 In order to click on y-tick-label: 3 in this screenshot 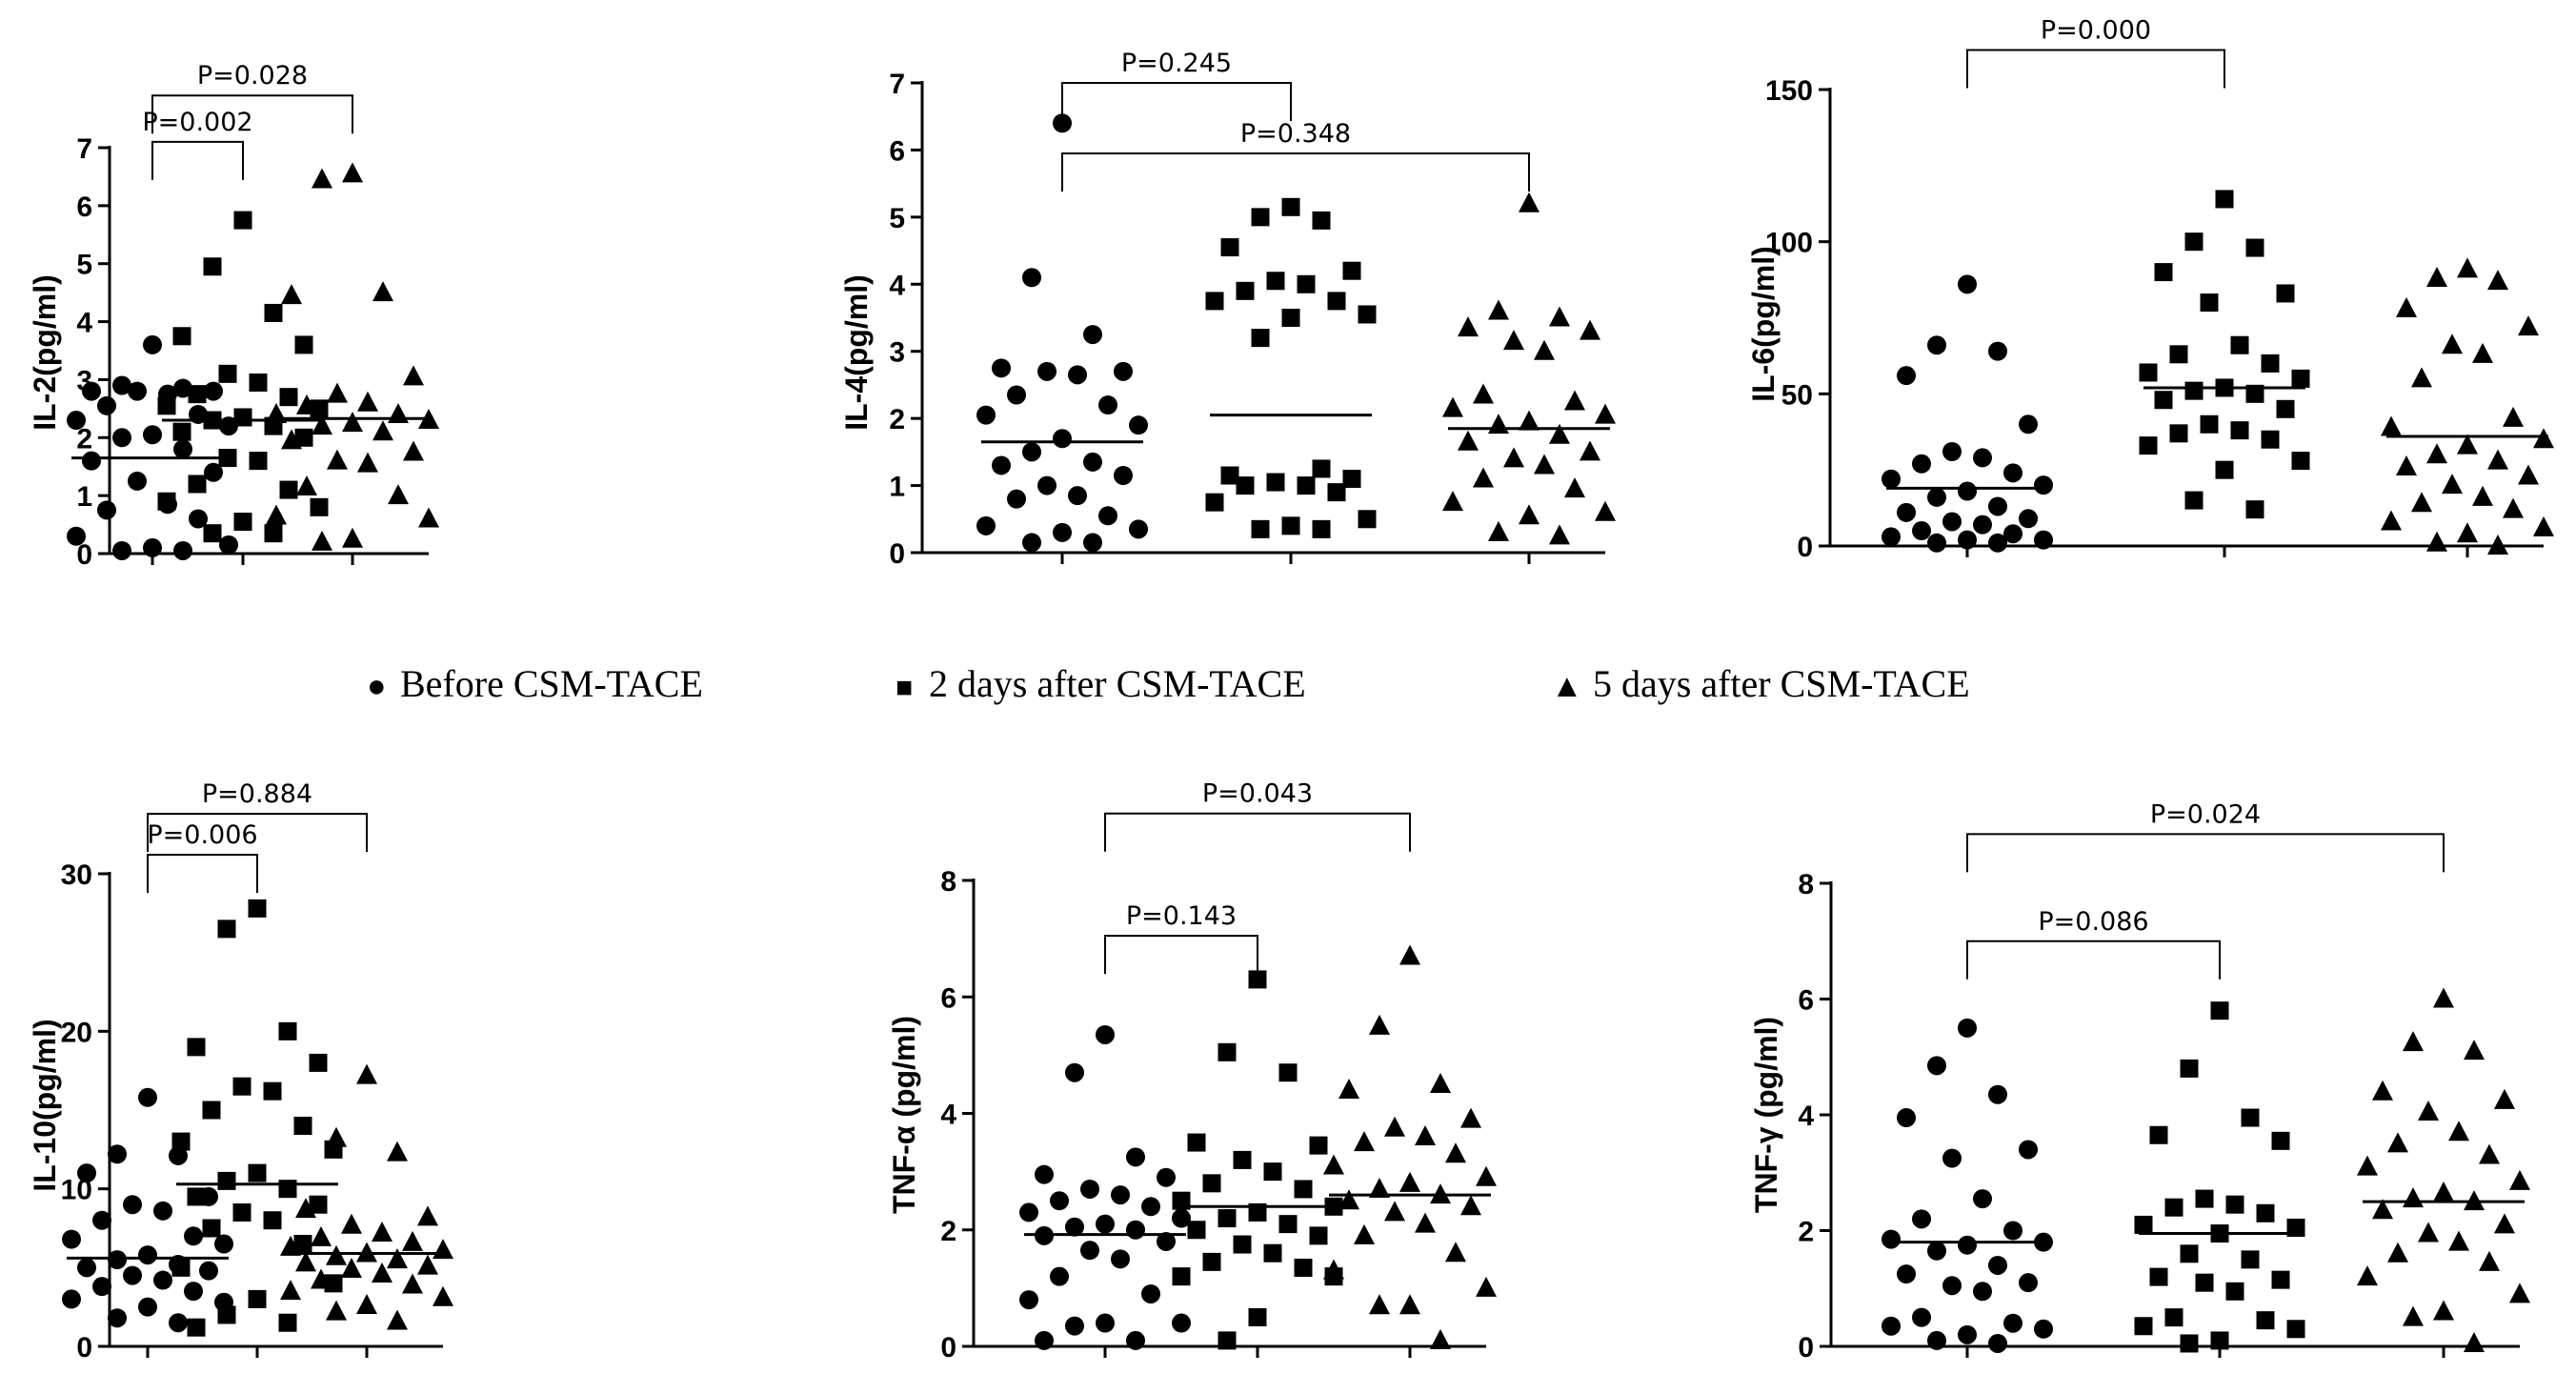, I will do `click(897, 353)`.